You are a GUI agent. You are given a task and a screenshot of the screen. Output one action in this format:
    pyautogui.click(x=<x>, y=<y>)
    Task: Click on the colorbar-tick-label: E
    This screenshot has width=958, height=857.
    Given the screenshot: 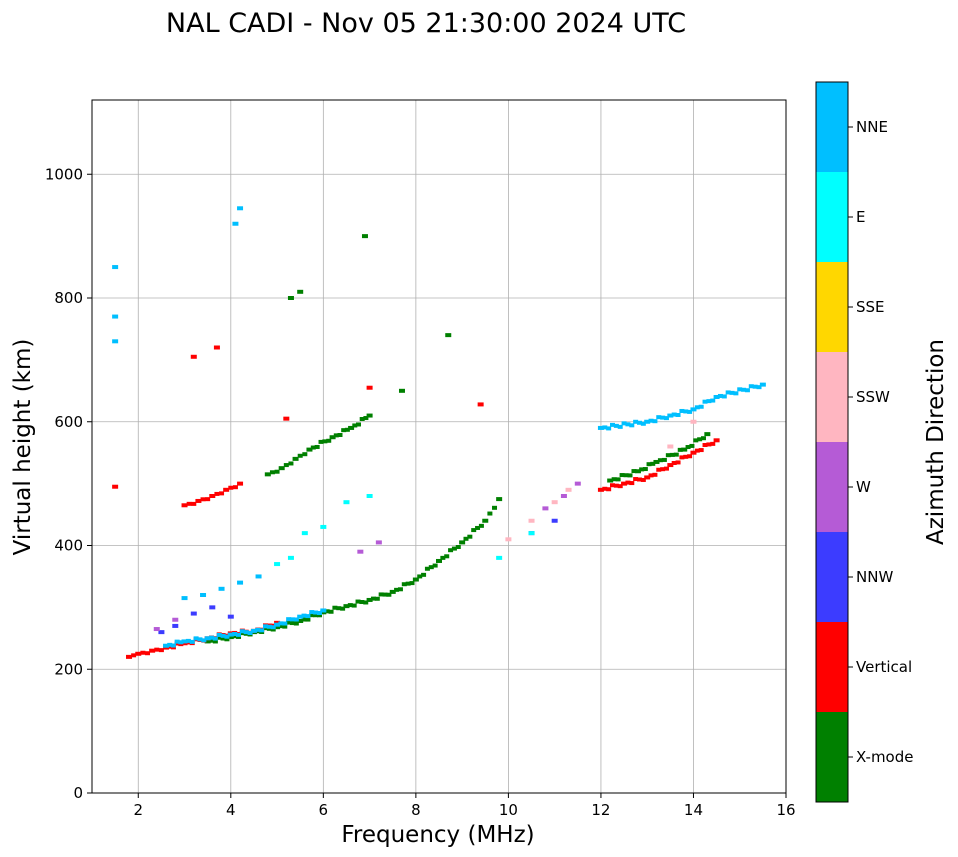 What is the action you would take?
    pyautogui.click(x=860, y=217)
    